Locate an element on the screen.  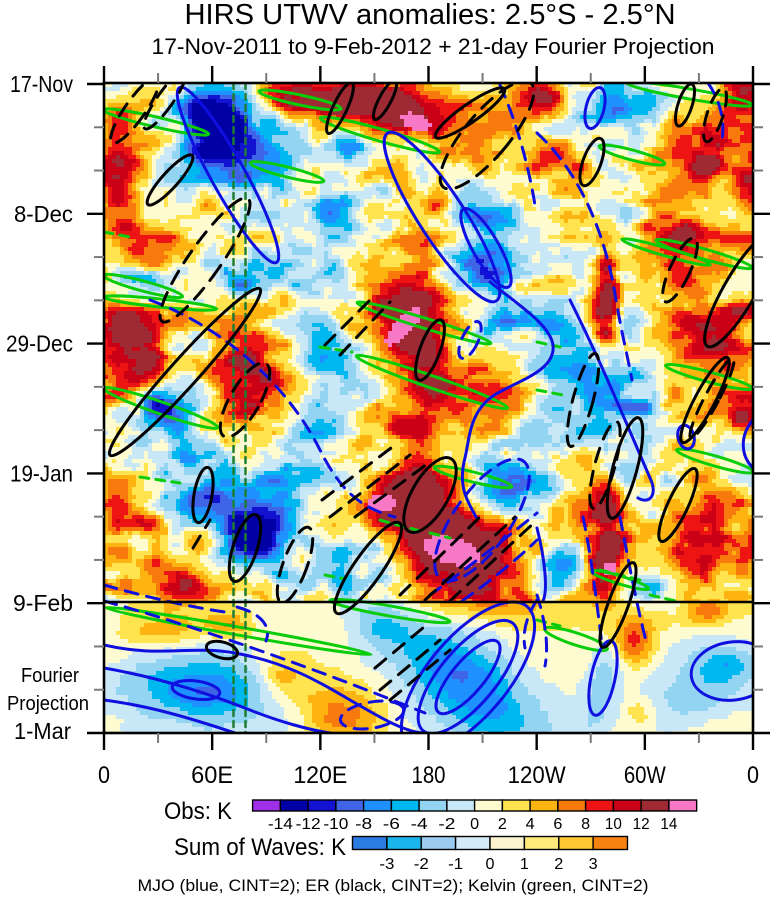
svg-text: 6 is located at coordinates (557, 824).